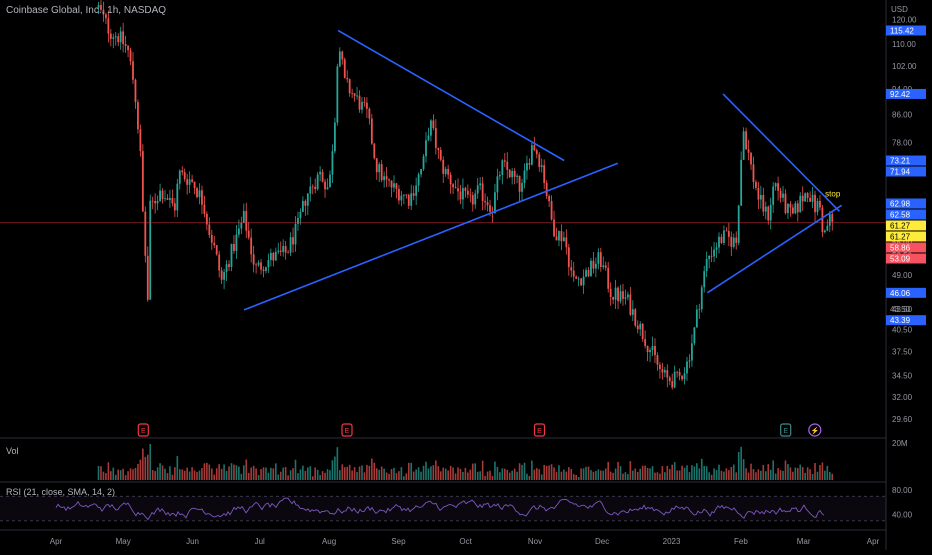 The height and width of the screenshot is (555, 932). Describe the element at coordinates (902, 30) in the screenshot. I see `price-label-0: 115.42` at that location.